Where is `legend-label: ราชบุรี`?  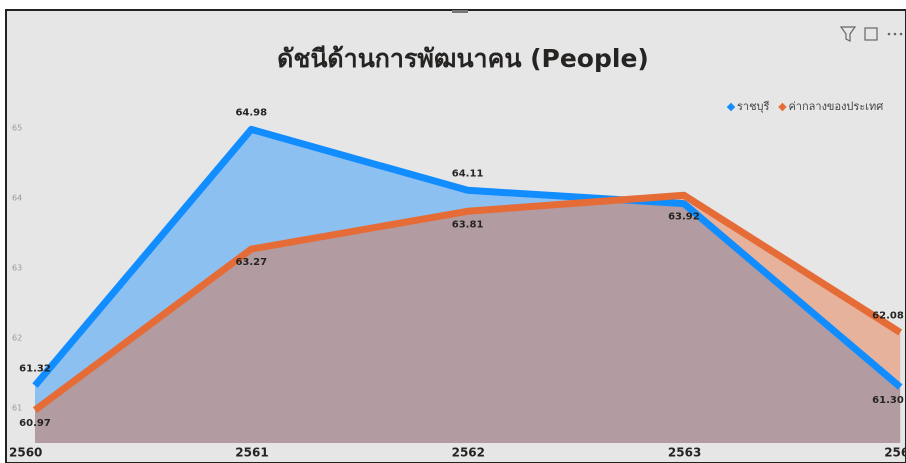
legend-label: ราชบุรี is located at coordinates (753, 106).